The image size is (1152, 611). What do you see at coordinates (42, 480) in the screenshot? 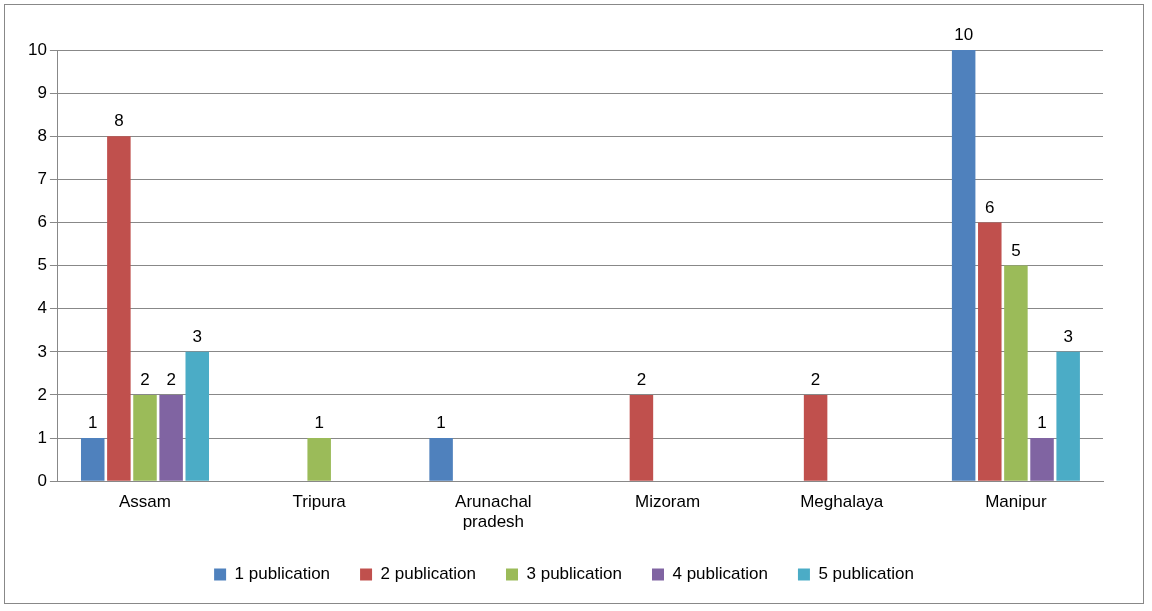
I see `y-tick-label: 0` at bounding box center [42, 480].